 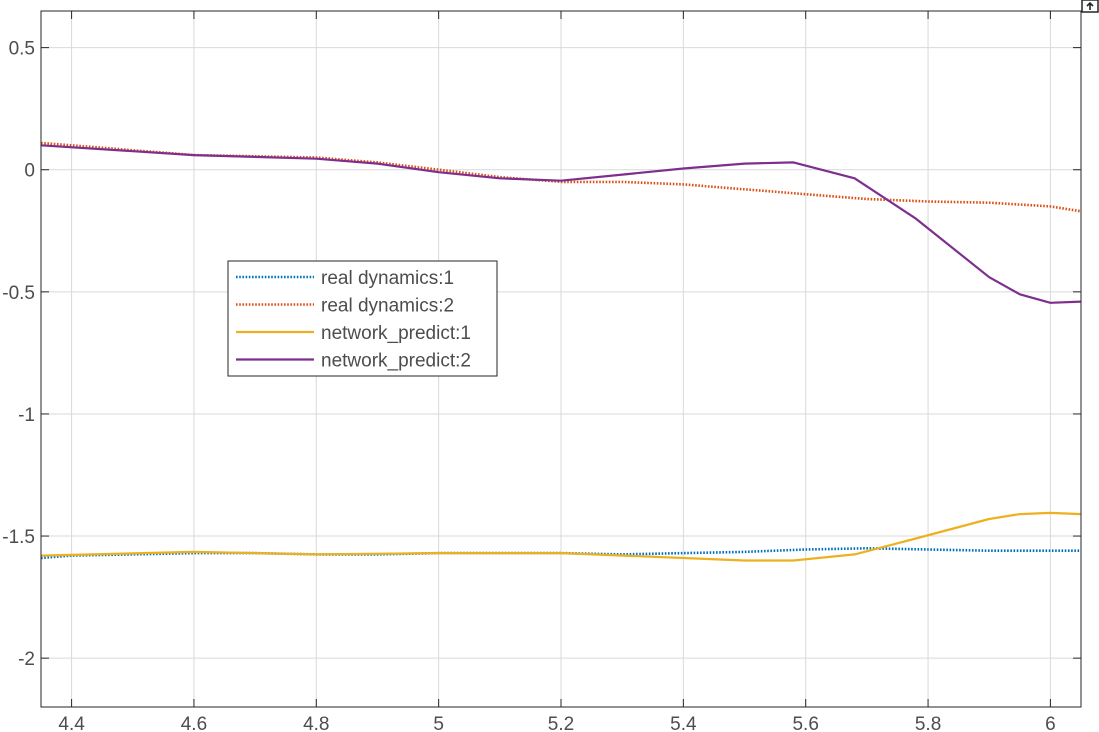 I want to click on y-tick-label: 0, so click(x=29, y=171).